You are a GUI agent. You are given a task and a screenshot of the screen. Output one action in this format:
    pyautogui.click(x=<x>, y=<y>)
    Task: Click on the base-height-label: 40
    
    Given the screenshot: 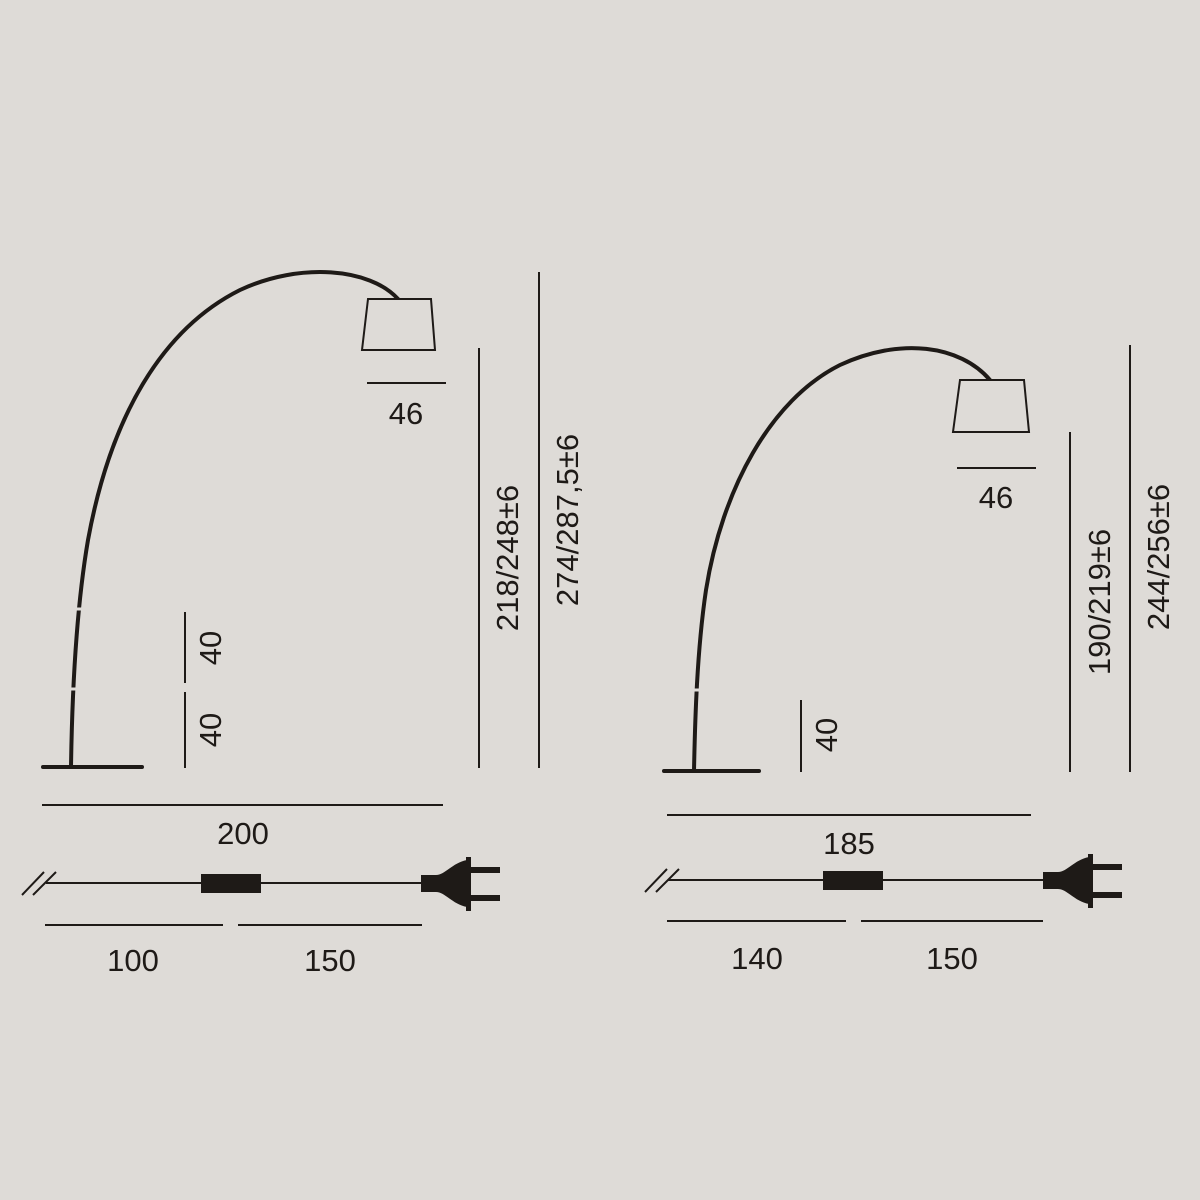 What is the action you would take?
    pyautogui.click(x=826, y=735)
    